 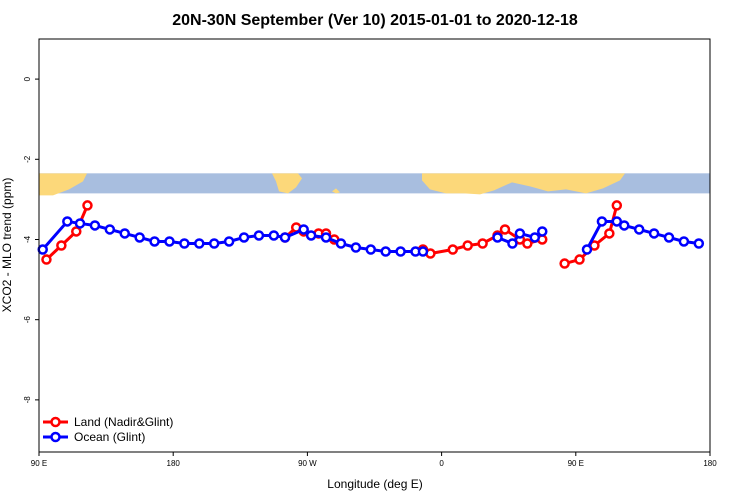 What do you see at coordinates (7, 245) in the screenshot?
I see `y-axis-label: XCO2 - MLO trend (ppm)` at bounding box center [7, 245].